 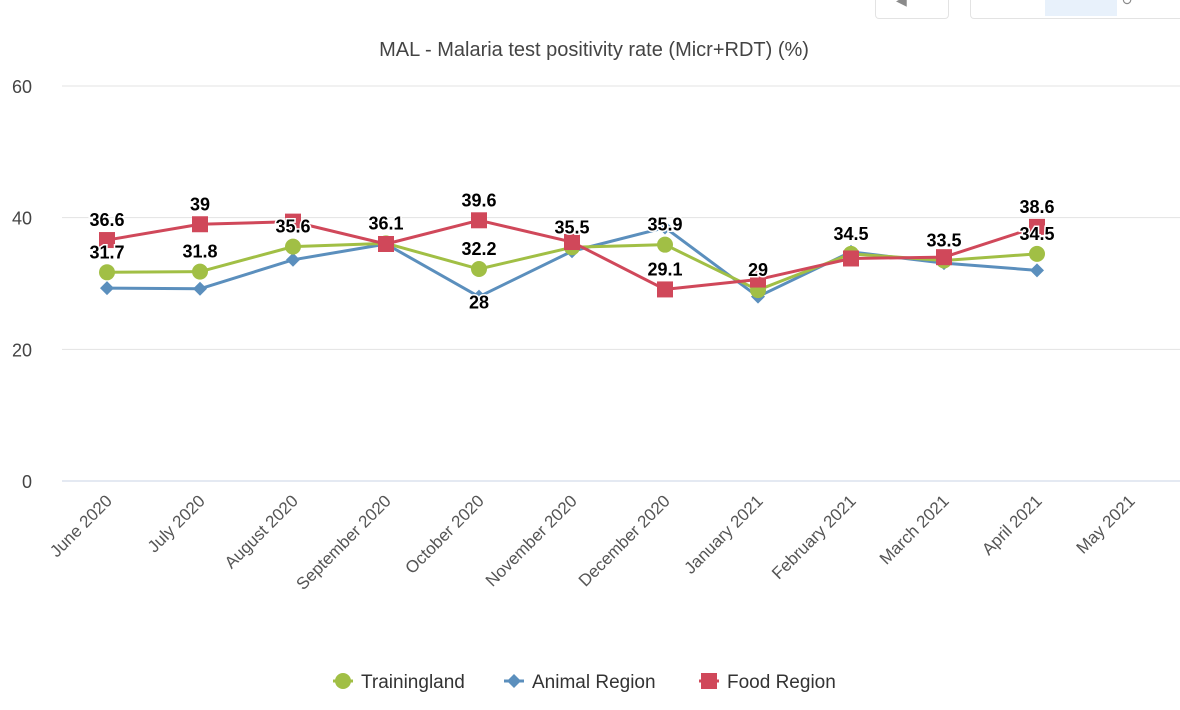 I want to click on y-tick-label: 0, so click(x=27, y=482).